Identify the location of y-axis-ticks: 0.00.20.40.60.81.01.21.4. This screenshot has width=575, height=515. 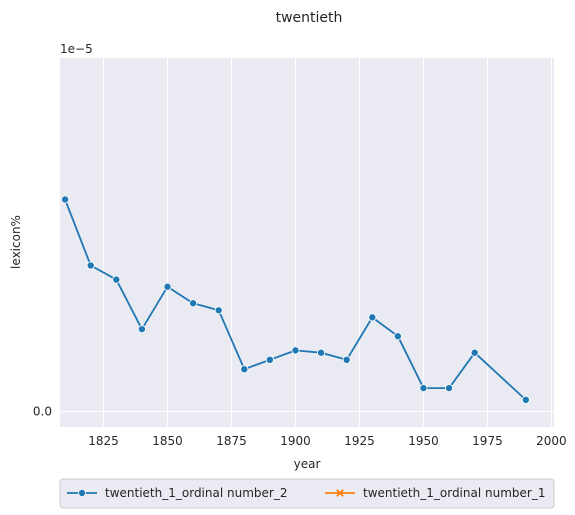
(42, 412).